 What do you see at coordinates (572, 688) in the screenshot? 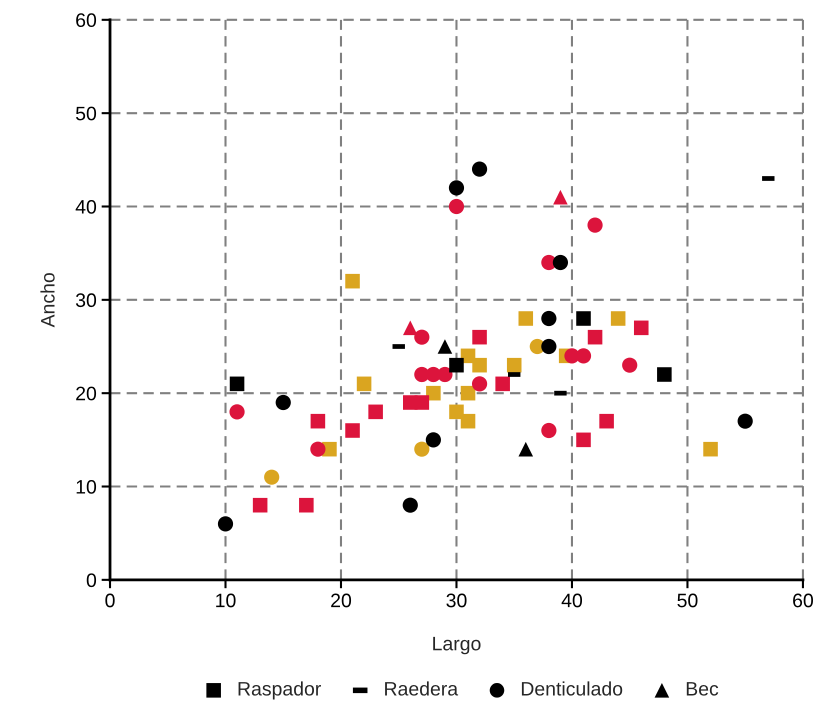
I see `legend-label: Denticulado` at bounding box center [572, 688].